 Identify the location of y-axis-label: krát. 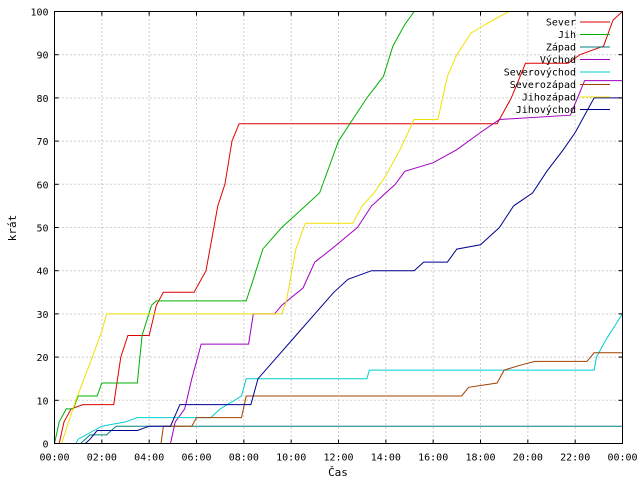
(12, 228).